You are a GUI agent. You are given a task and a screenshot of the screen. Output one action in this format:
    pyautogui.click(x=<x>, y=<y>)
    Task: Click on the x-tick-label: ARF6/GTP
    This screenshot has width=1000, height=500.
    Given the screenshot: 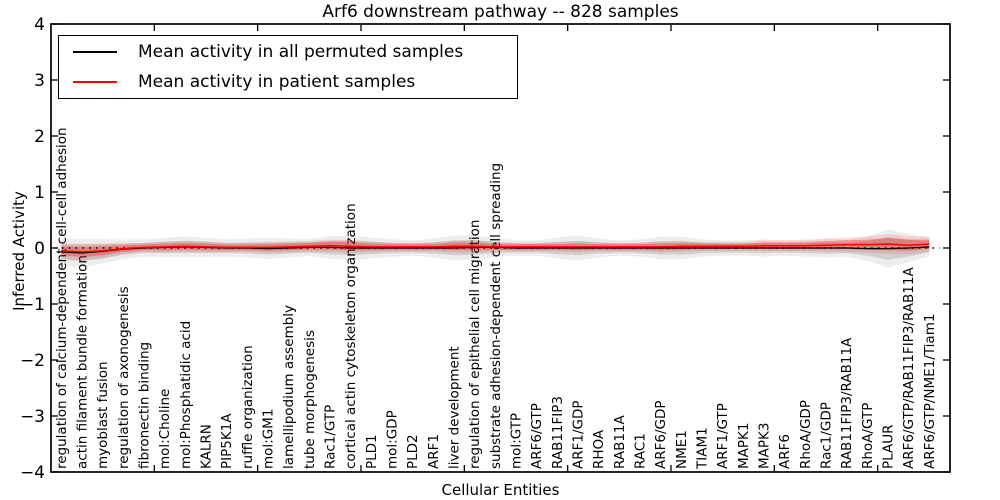 What is the action you would take?
    pyautogui.click(x=537, y=436)
    